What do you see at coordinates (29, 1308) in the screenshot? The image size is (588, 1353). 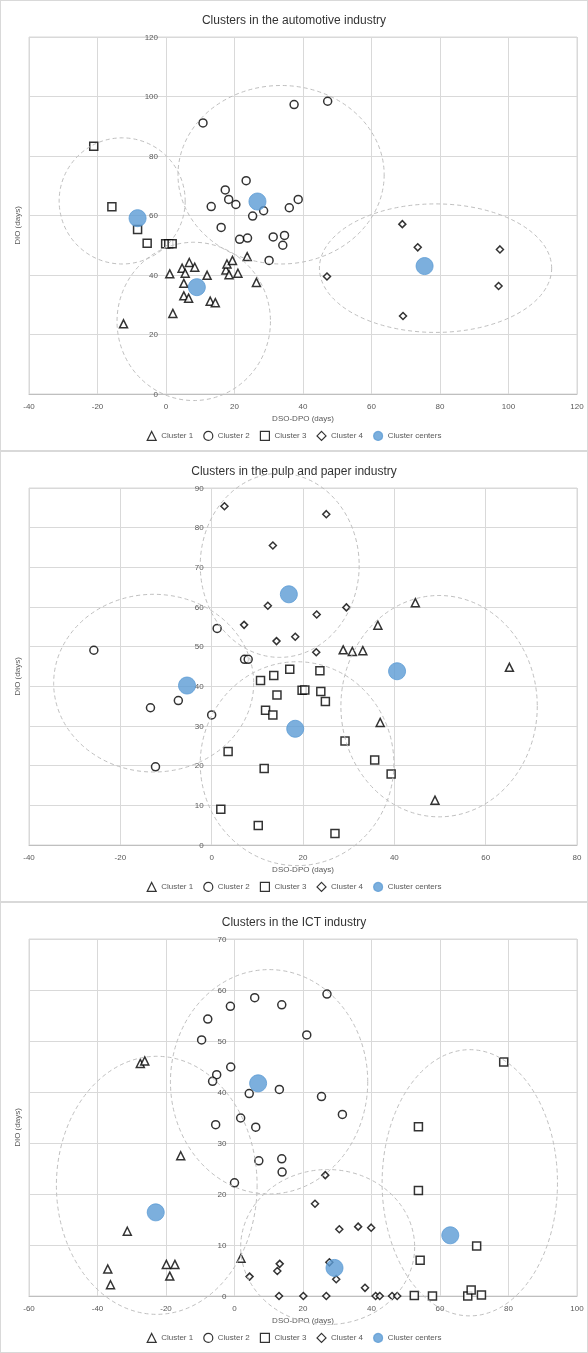 I see `x-tick-label: -60` at bounding box center [29, 1308].